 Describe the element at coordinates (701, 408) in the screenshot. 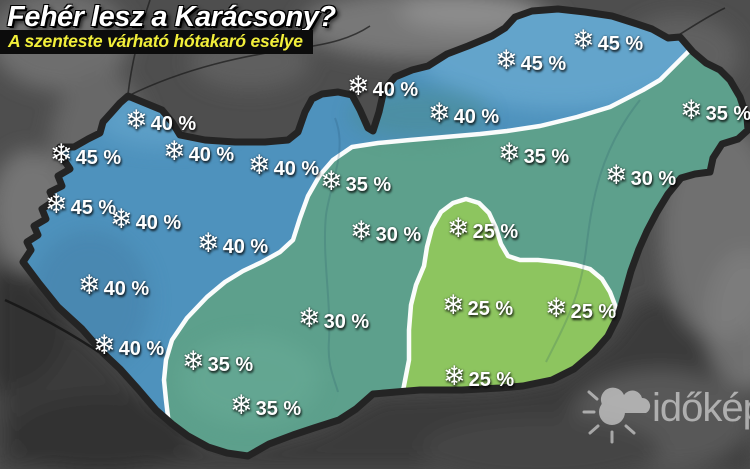

I see `idokep-logo-text: időkép` at that location.